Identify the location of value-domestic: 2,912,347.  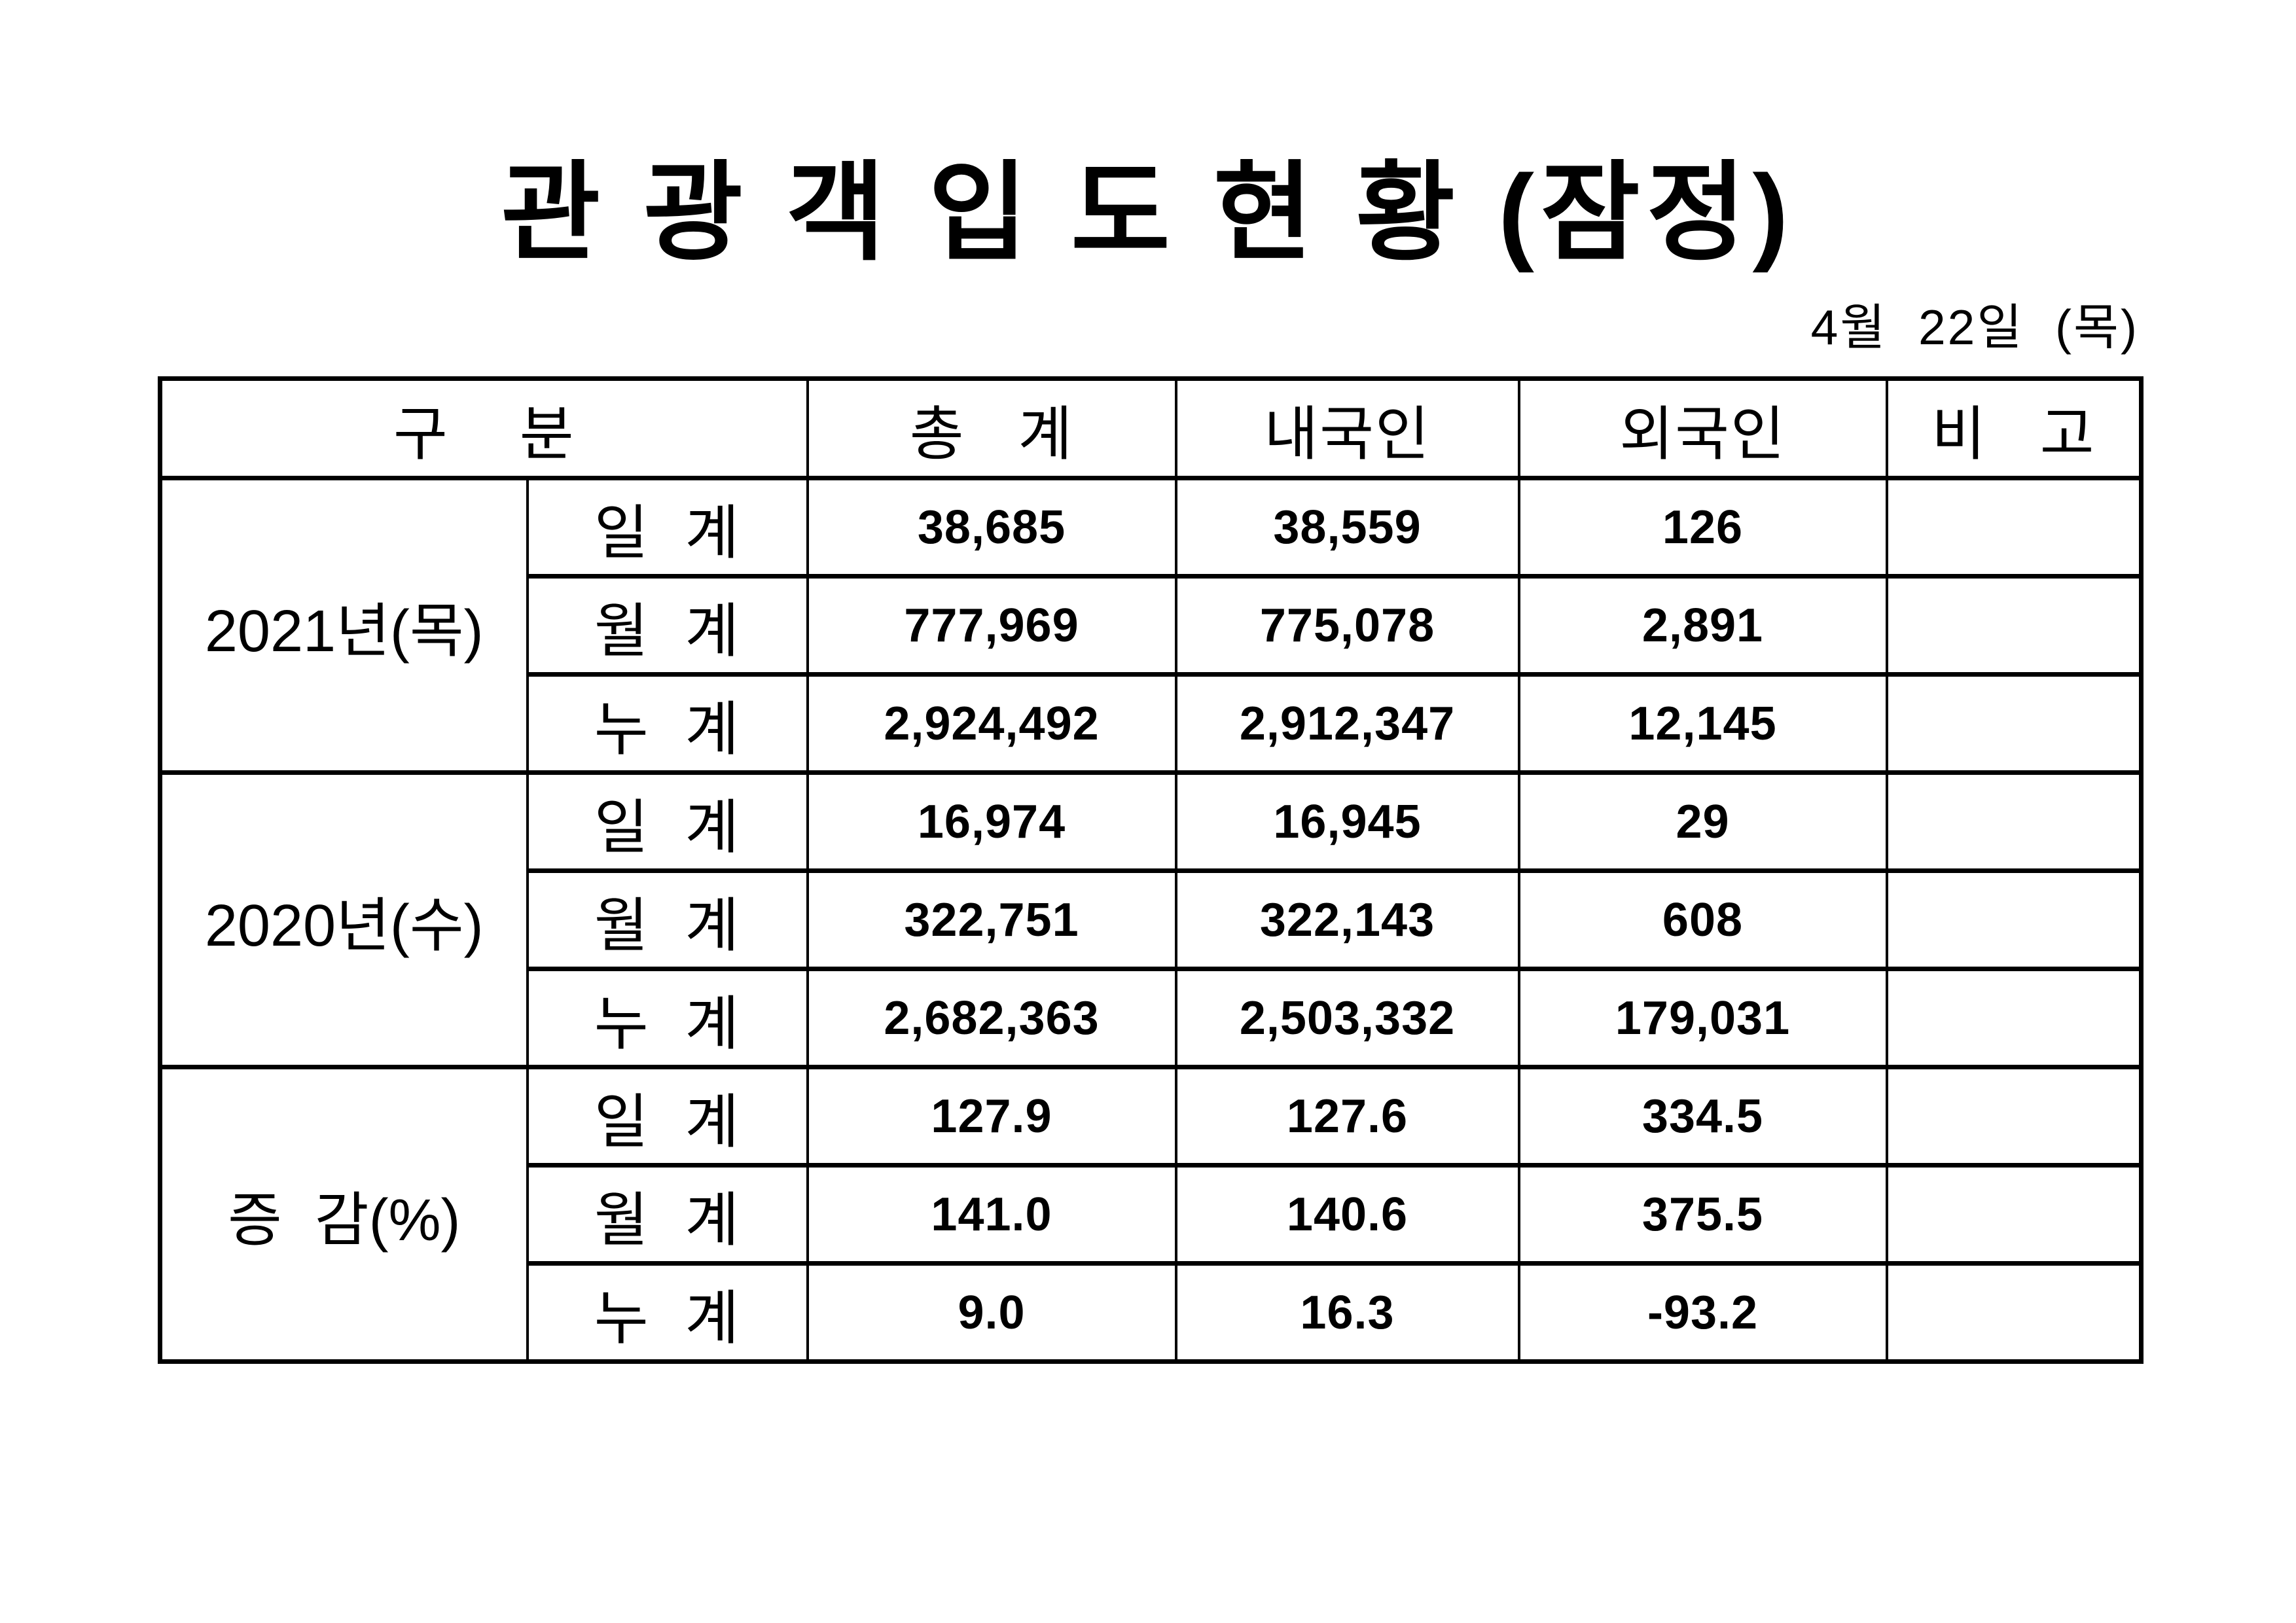
(1347, 723).